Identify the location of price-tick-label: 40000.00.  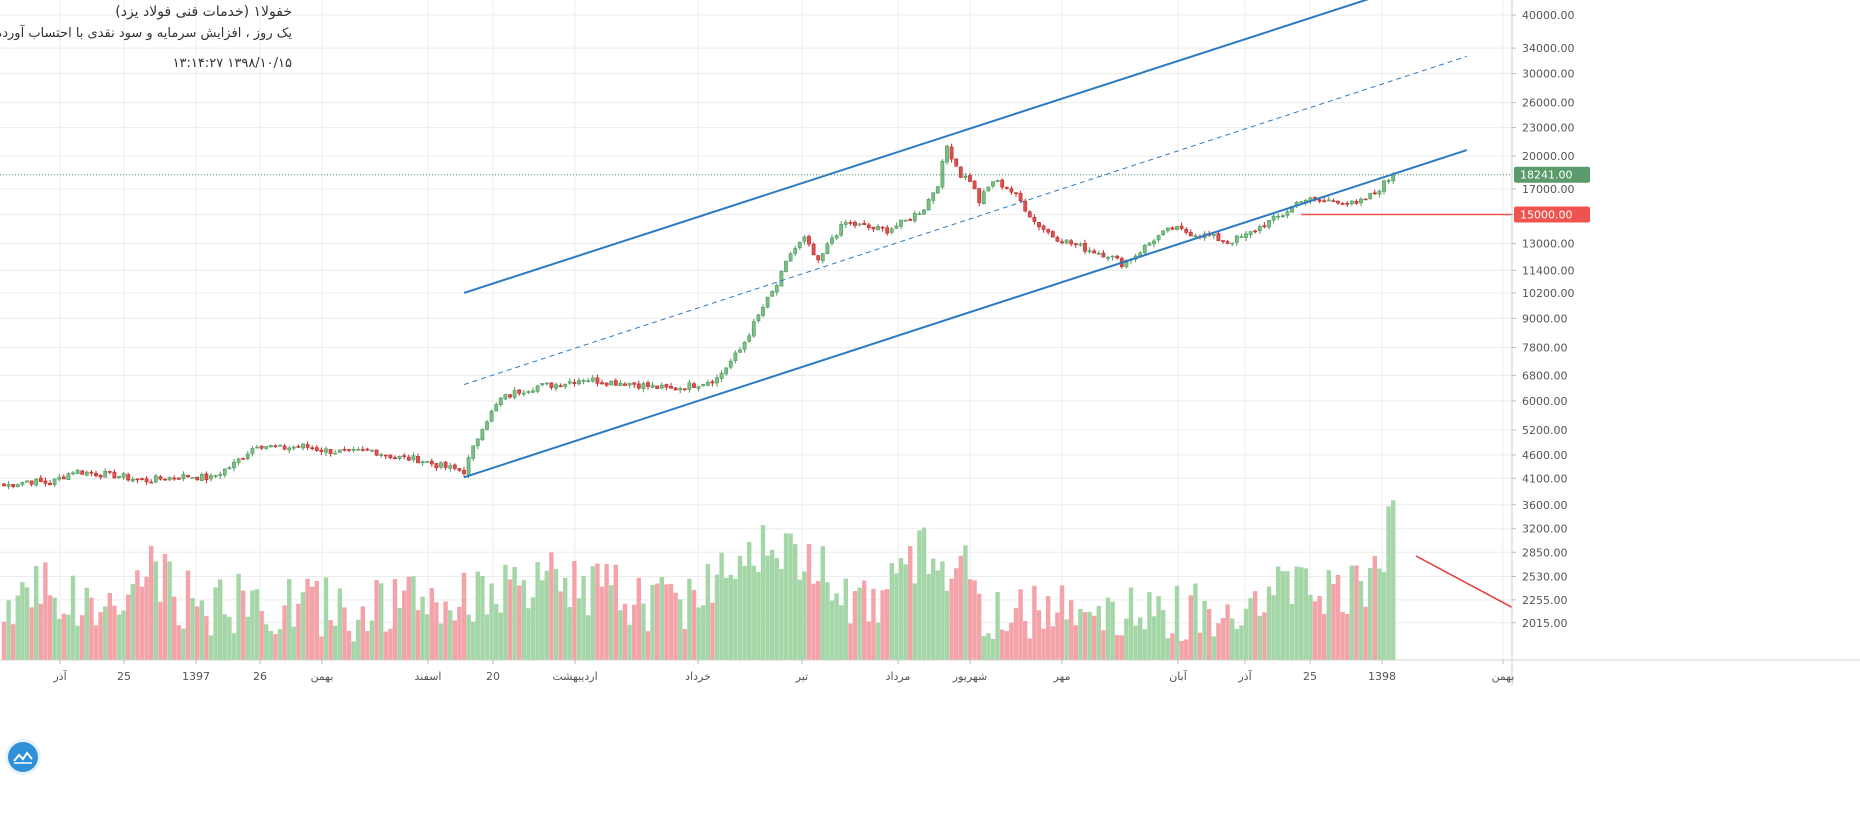
(1548, 15).